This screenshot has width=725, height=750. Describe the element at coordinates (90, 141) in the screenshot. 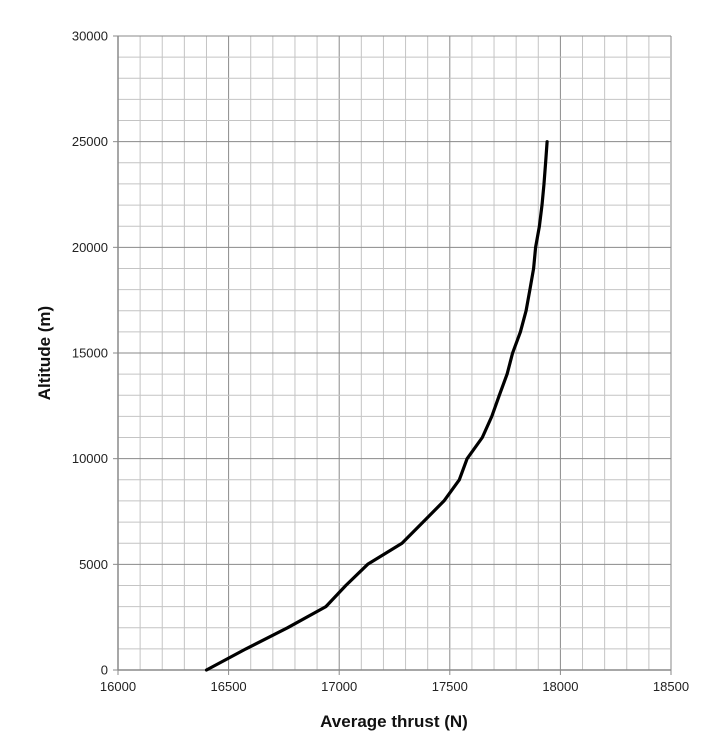

I see `y-tick-label: 25000` at that location.